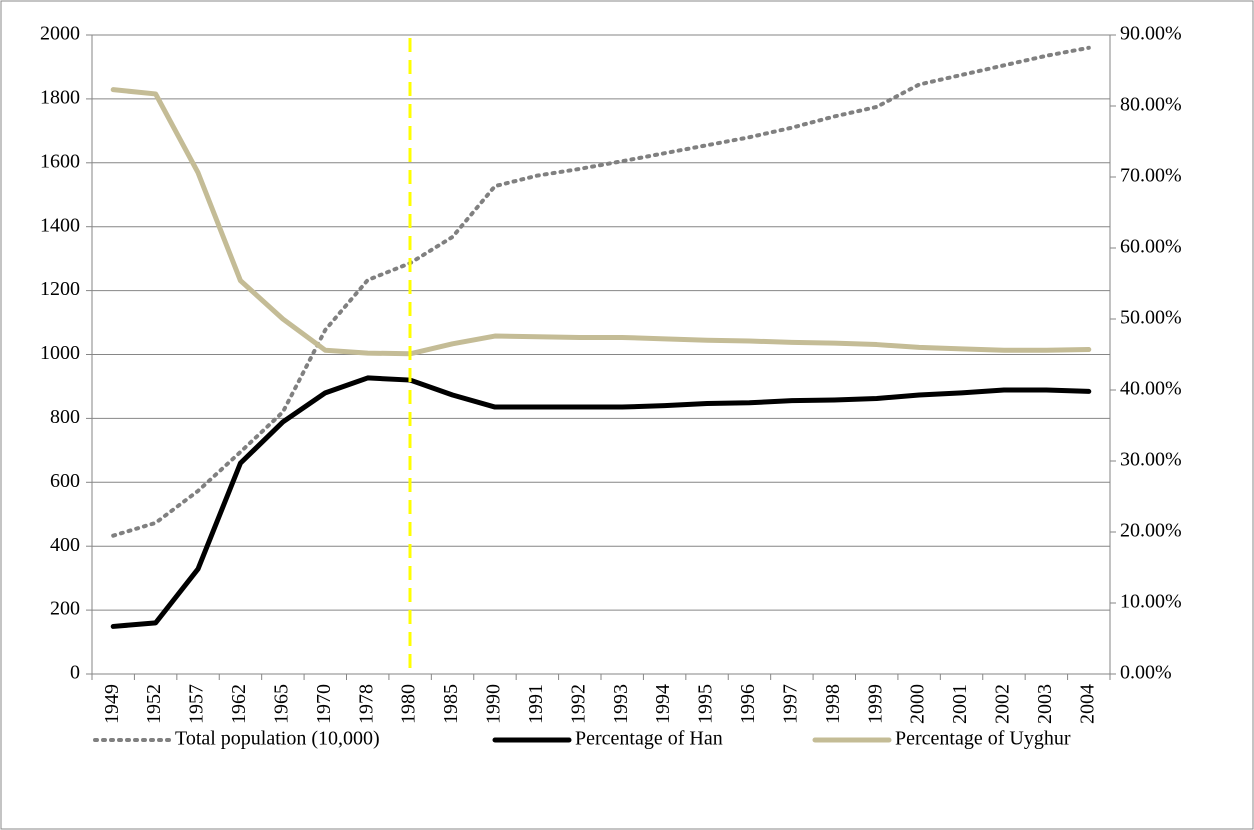  I want to click on x-tick-label: 1994, so click(663, 704).